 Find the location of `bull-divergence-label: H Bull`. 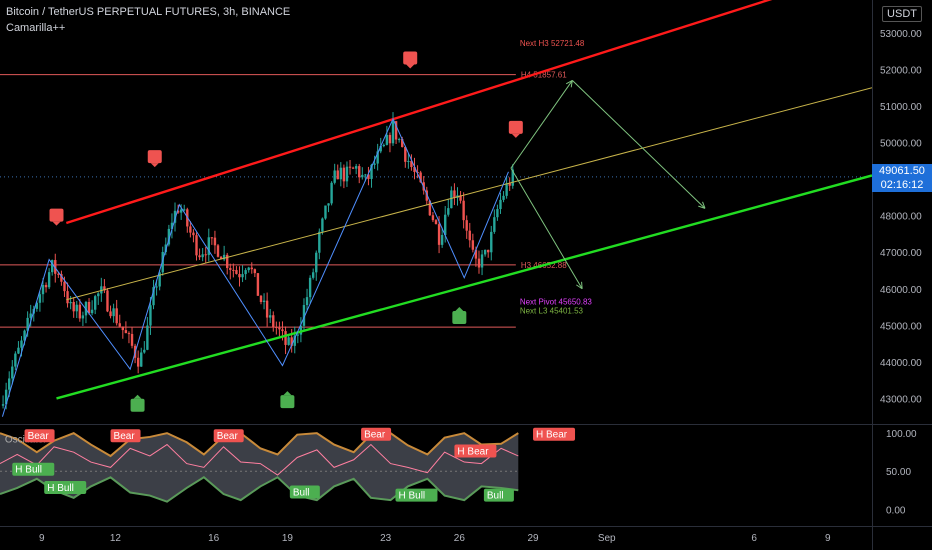

bull-divergence-label: H Bull is located at coordinates (33, 469).